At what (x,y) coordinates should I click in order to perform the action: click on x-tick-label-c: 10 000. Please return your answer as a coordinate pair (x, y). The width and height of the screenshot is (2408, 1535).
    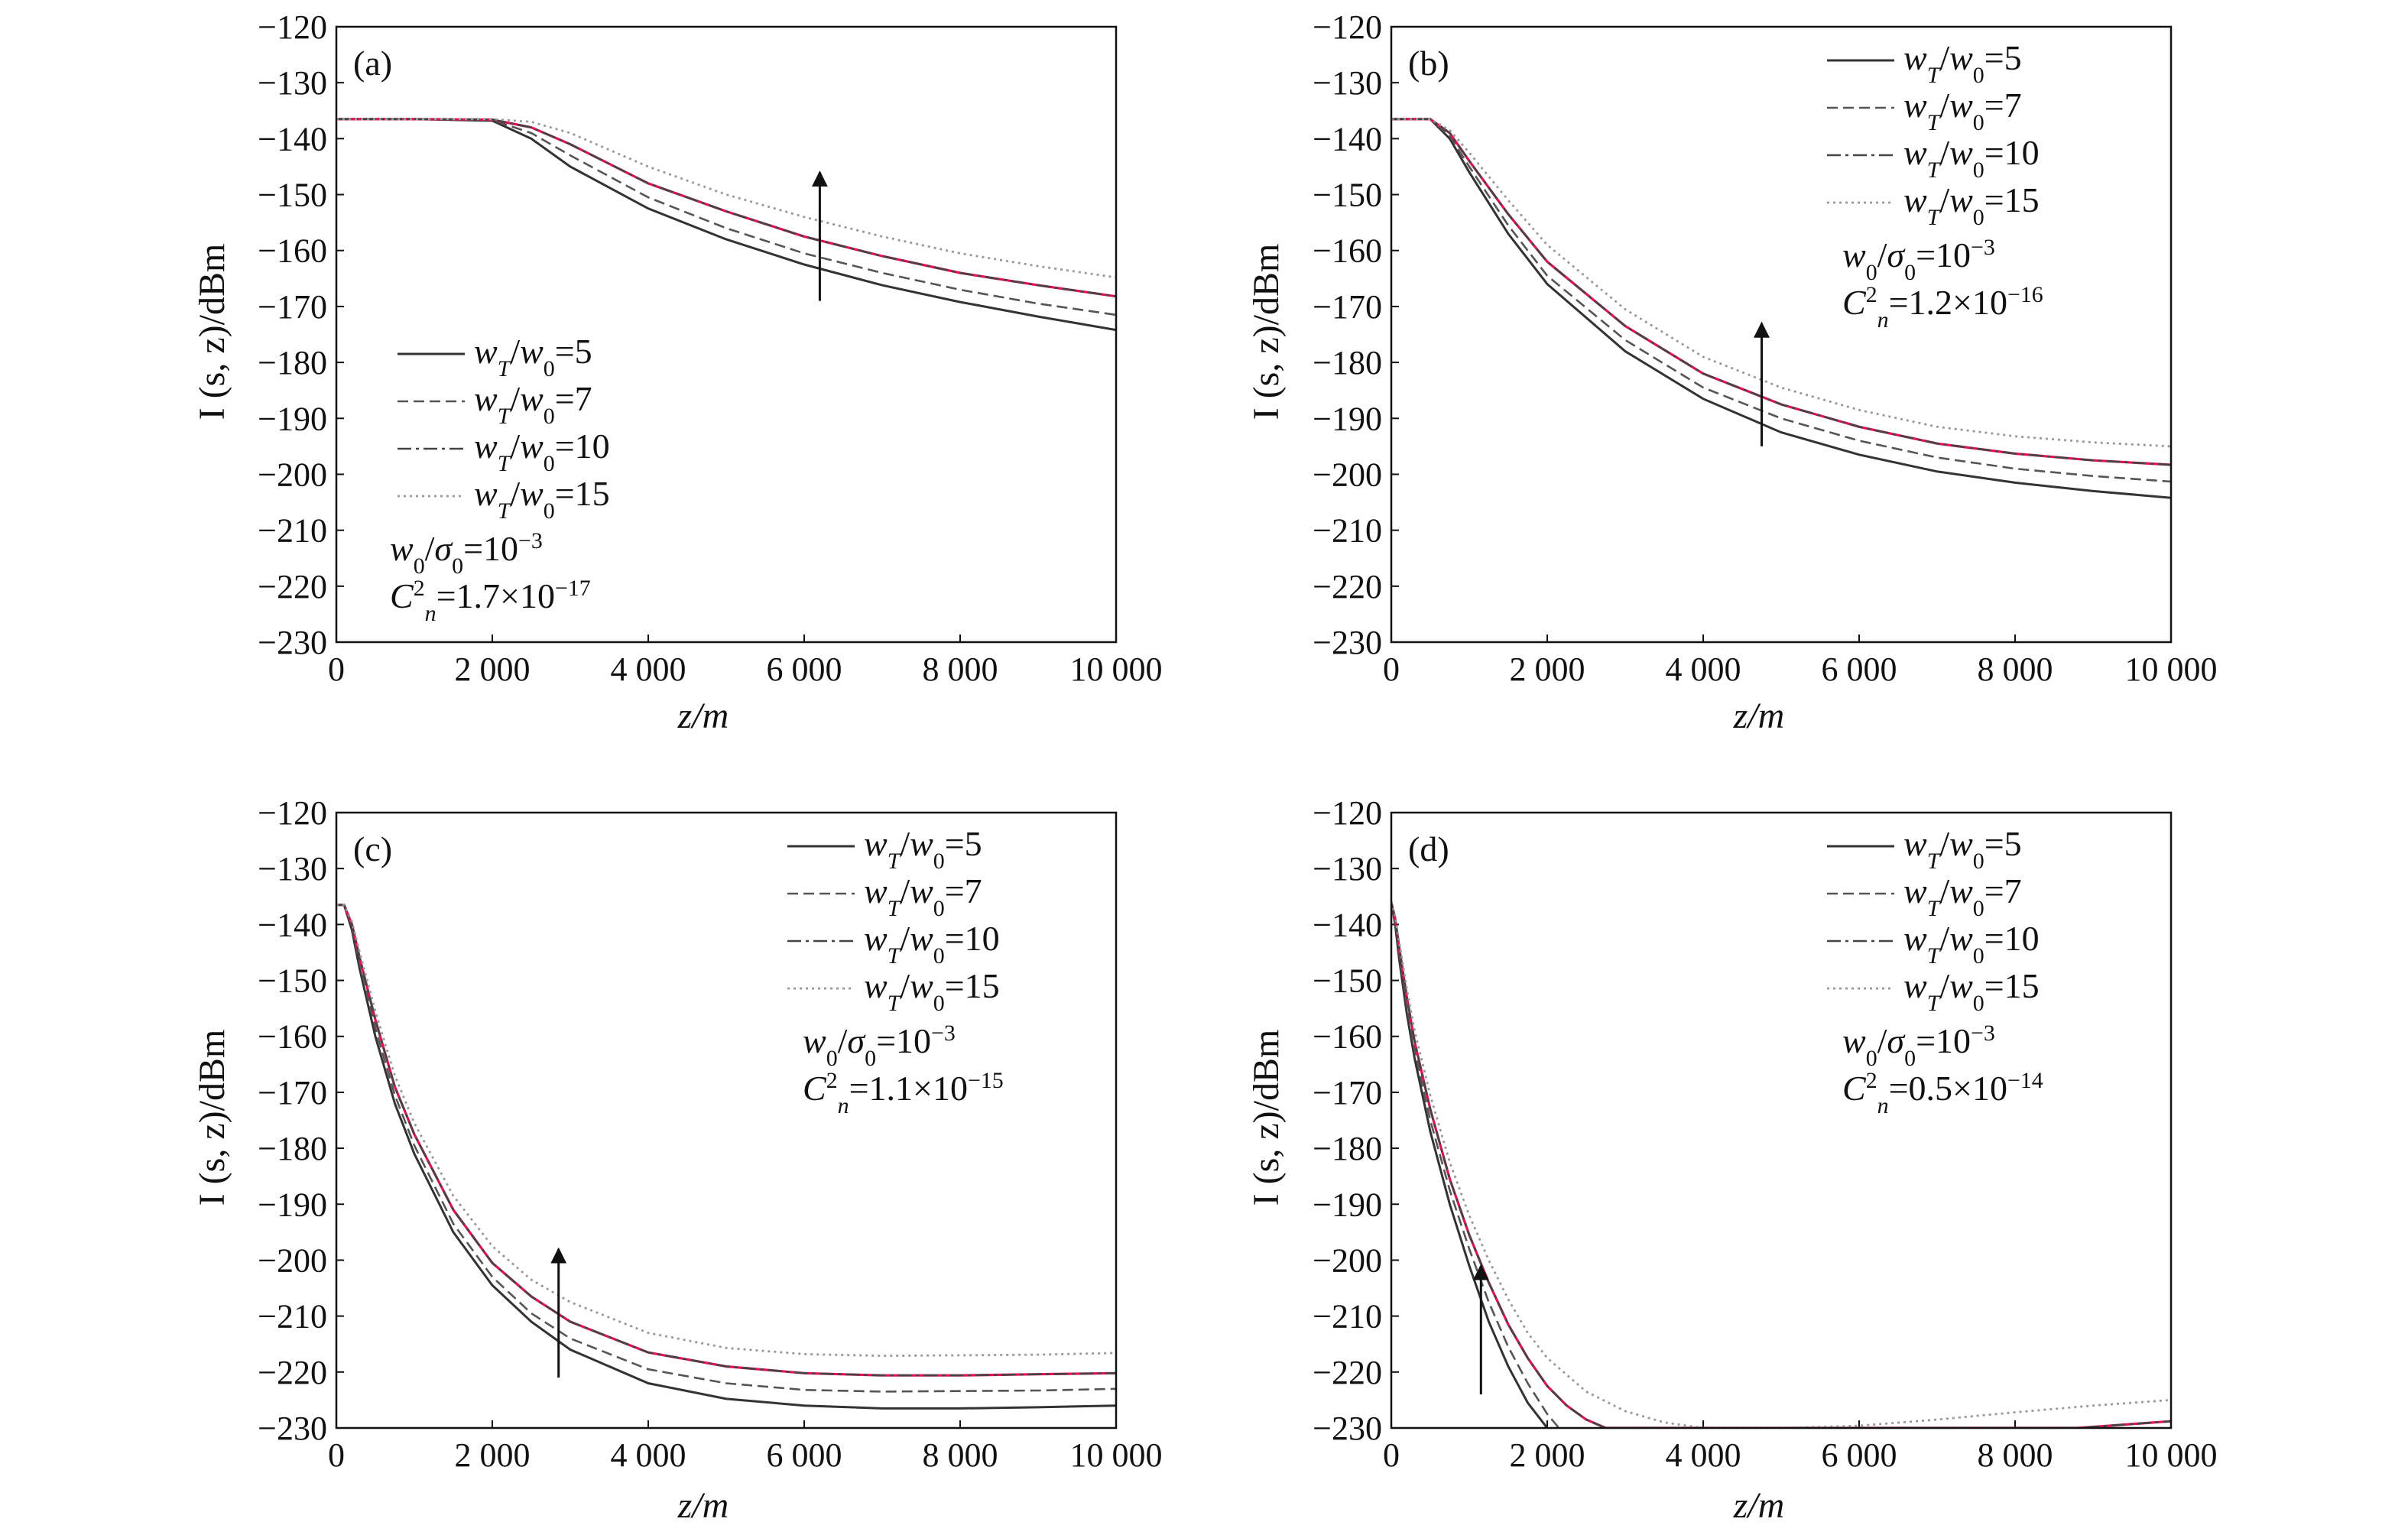
    Looking at the image, I should click on (1117, 1455).